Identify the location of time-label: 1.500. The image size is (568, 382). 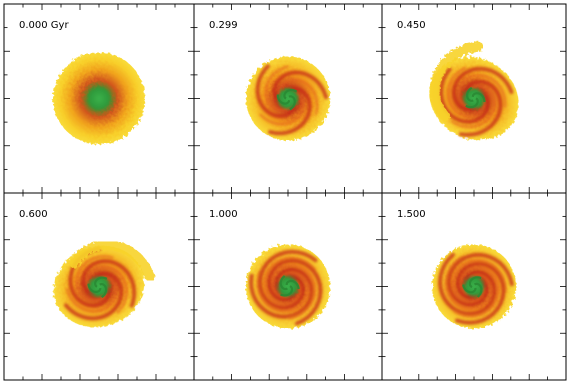
(411, 214).